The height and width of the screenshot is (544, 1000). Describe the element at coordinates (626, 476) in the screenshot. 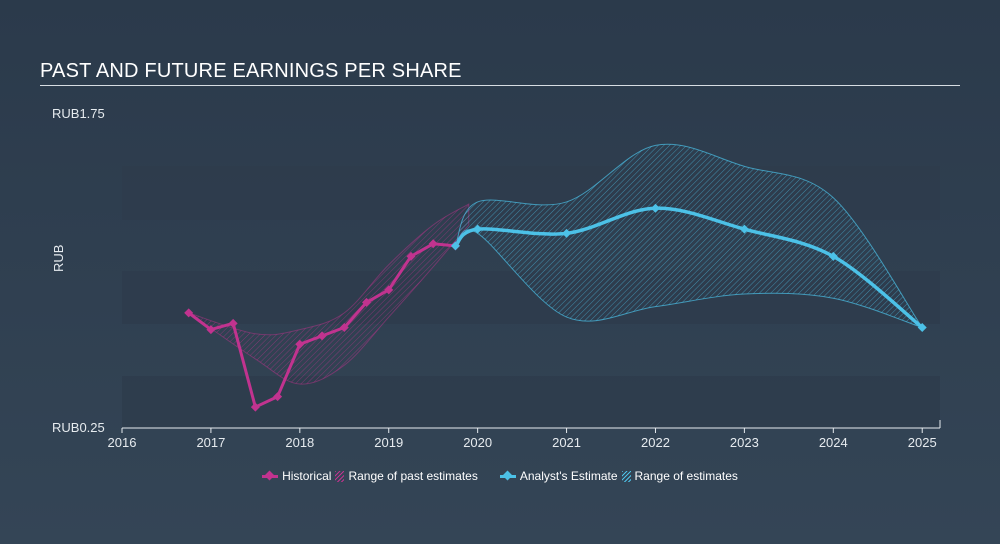

I see `future-range-hatch-icon` at that location.